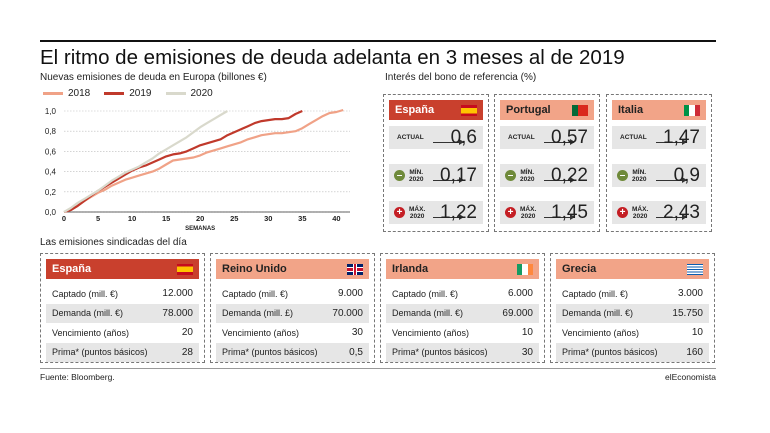  What do you see at coordinates (122, 293) in the screenshot?
I see `sindicada-row: Captado (mill. €) 12.000` at bounding box center [122, 293].